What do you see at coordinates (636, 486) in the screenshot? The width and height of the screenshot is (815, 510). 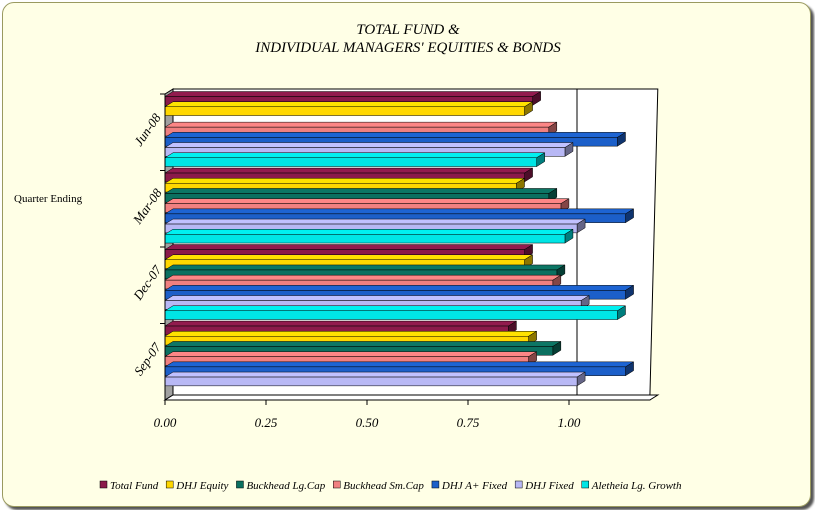 I see `legend-label: Aletheia Lg. Growth` at bounding box center [636, 486].